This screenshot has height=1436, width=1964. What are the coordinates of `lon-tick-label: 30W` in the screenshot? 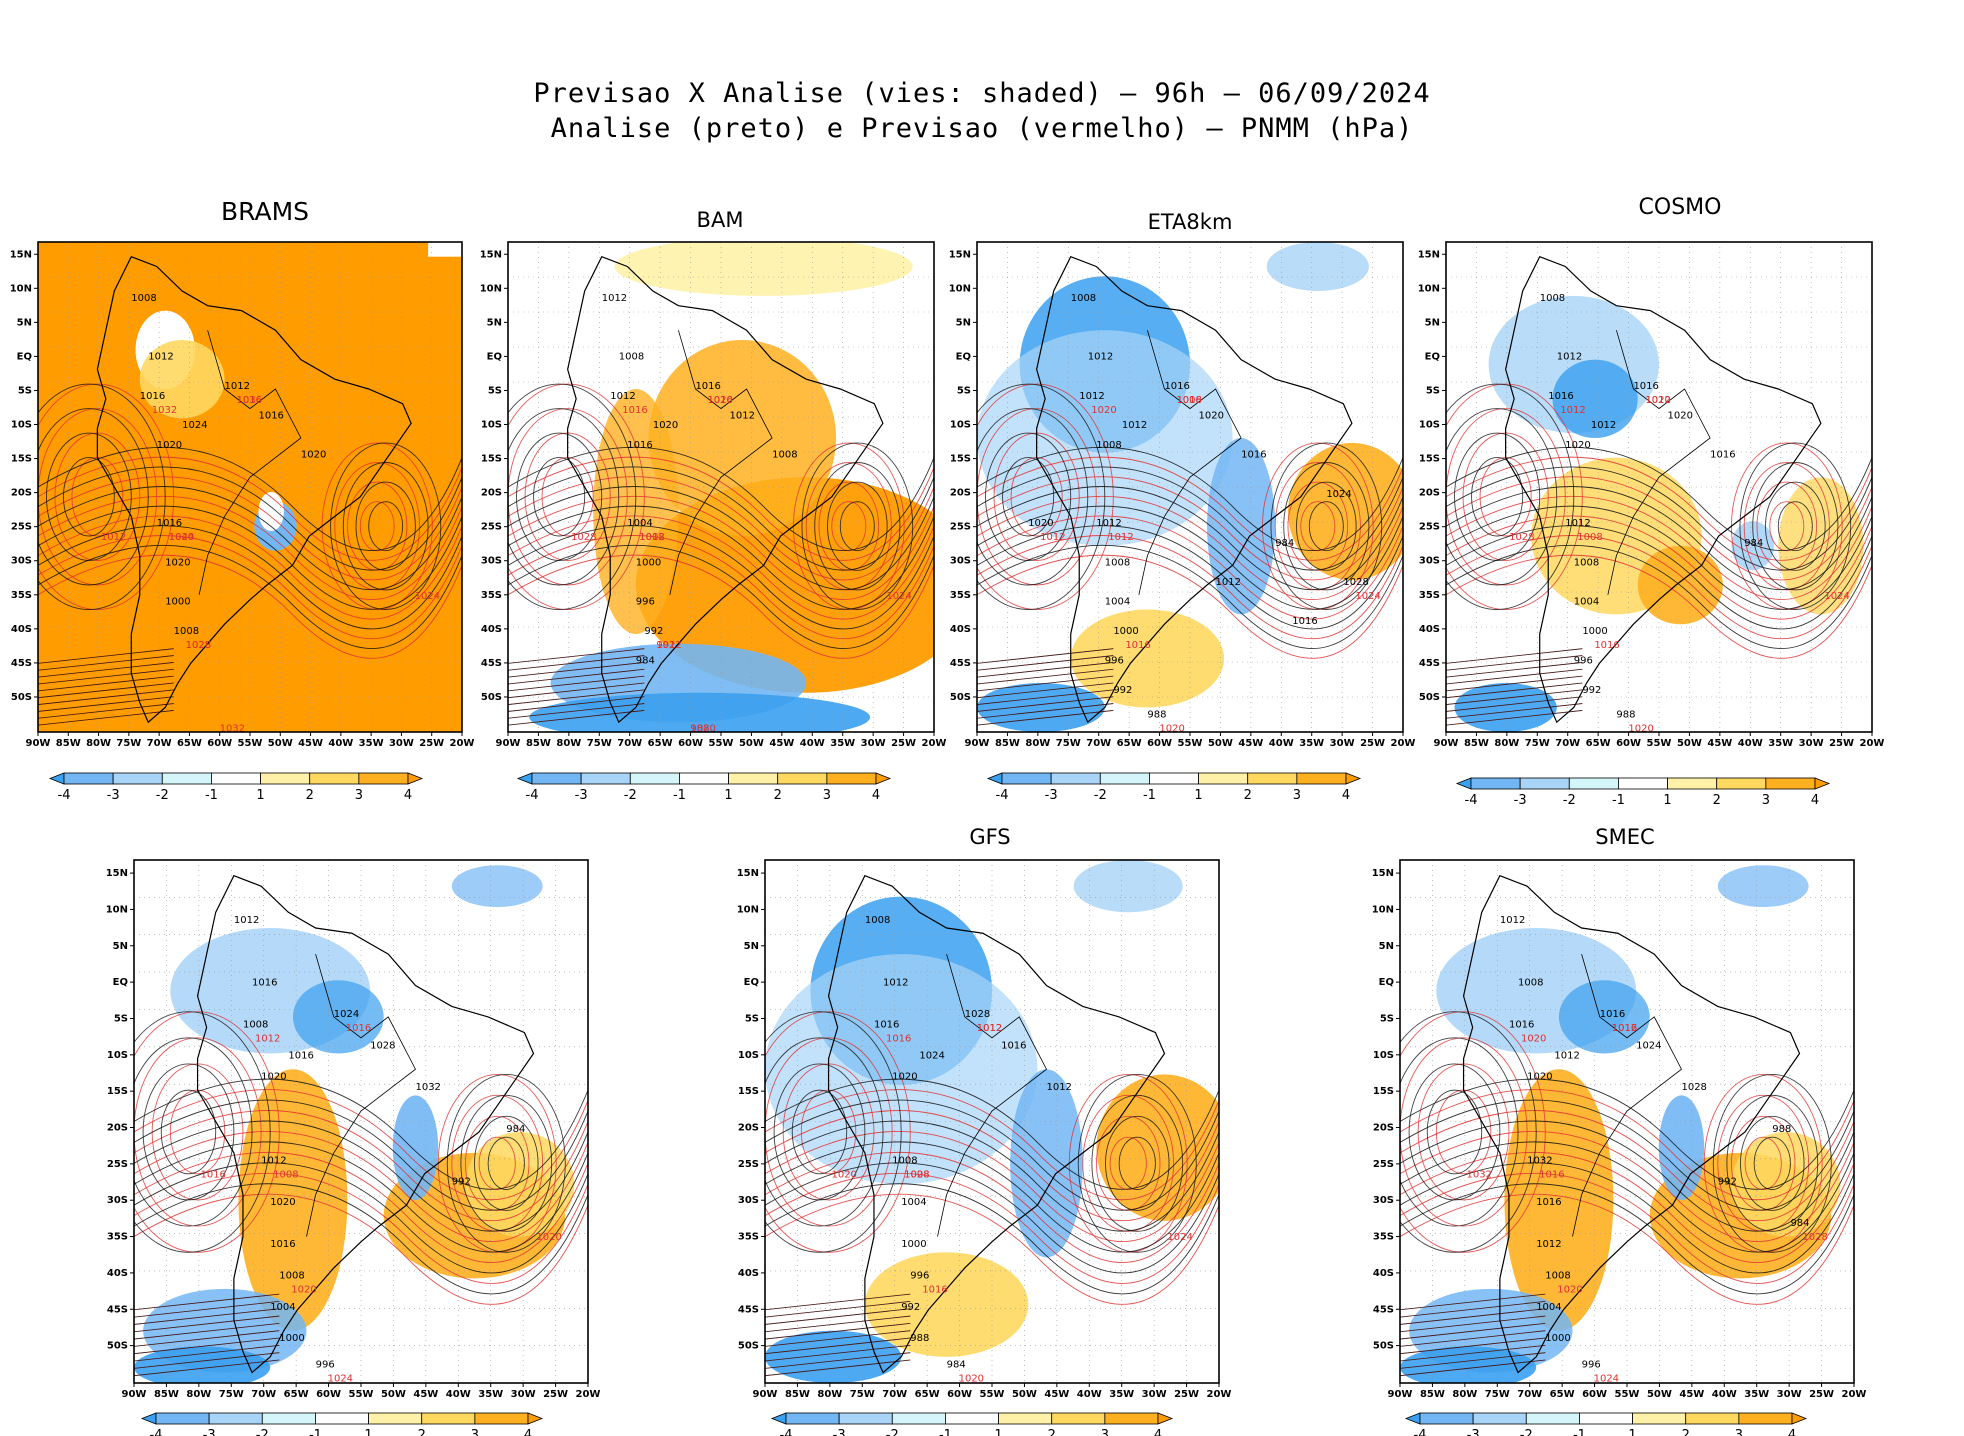 It's located at (1154, 1394).